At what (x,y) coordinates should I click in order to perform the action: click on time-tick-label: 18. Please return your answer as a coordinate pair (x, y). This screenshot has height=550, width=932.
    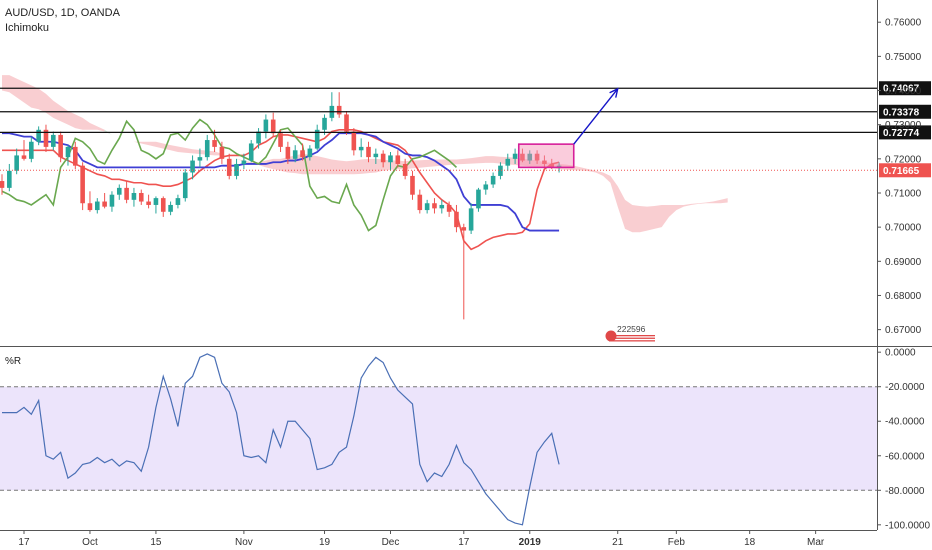
    Looking at the image, I should click on (750, 542).